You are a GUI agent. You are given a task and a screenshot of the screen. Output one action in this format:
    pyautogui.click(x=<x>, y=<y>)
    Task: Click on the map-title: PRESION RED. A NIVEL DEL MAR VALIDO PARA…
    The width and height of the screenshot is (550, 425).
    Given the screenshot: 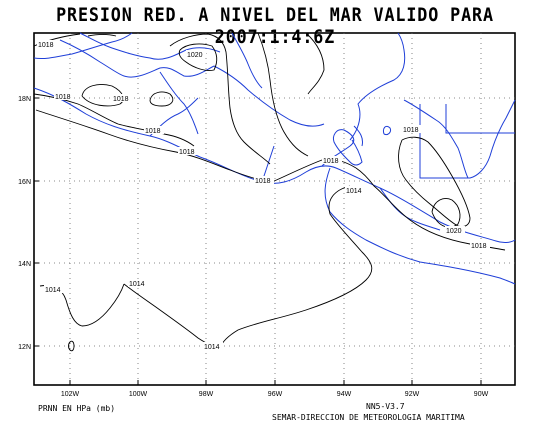 What is the action you would take?
    pyautogui.click(x=275, y=26)
    